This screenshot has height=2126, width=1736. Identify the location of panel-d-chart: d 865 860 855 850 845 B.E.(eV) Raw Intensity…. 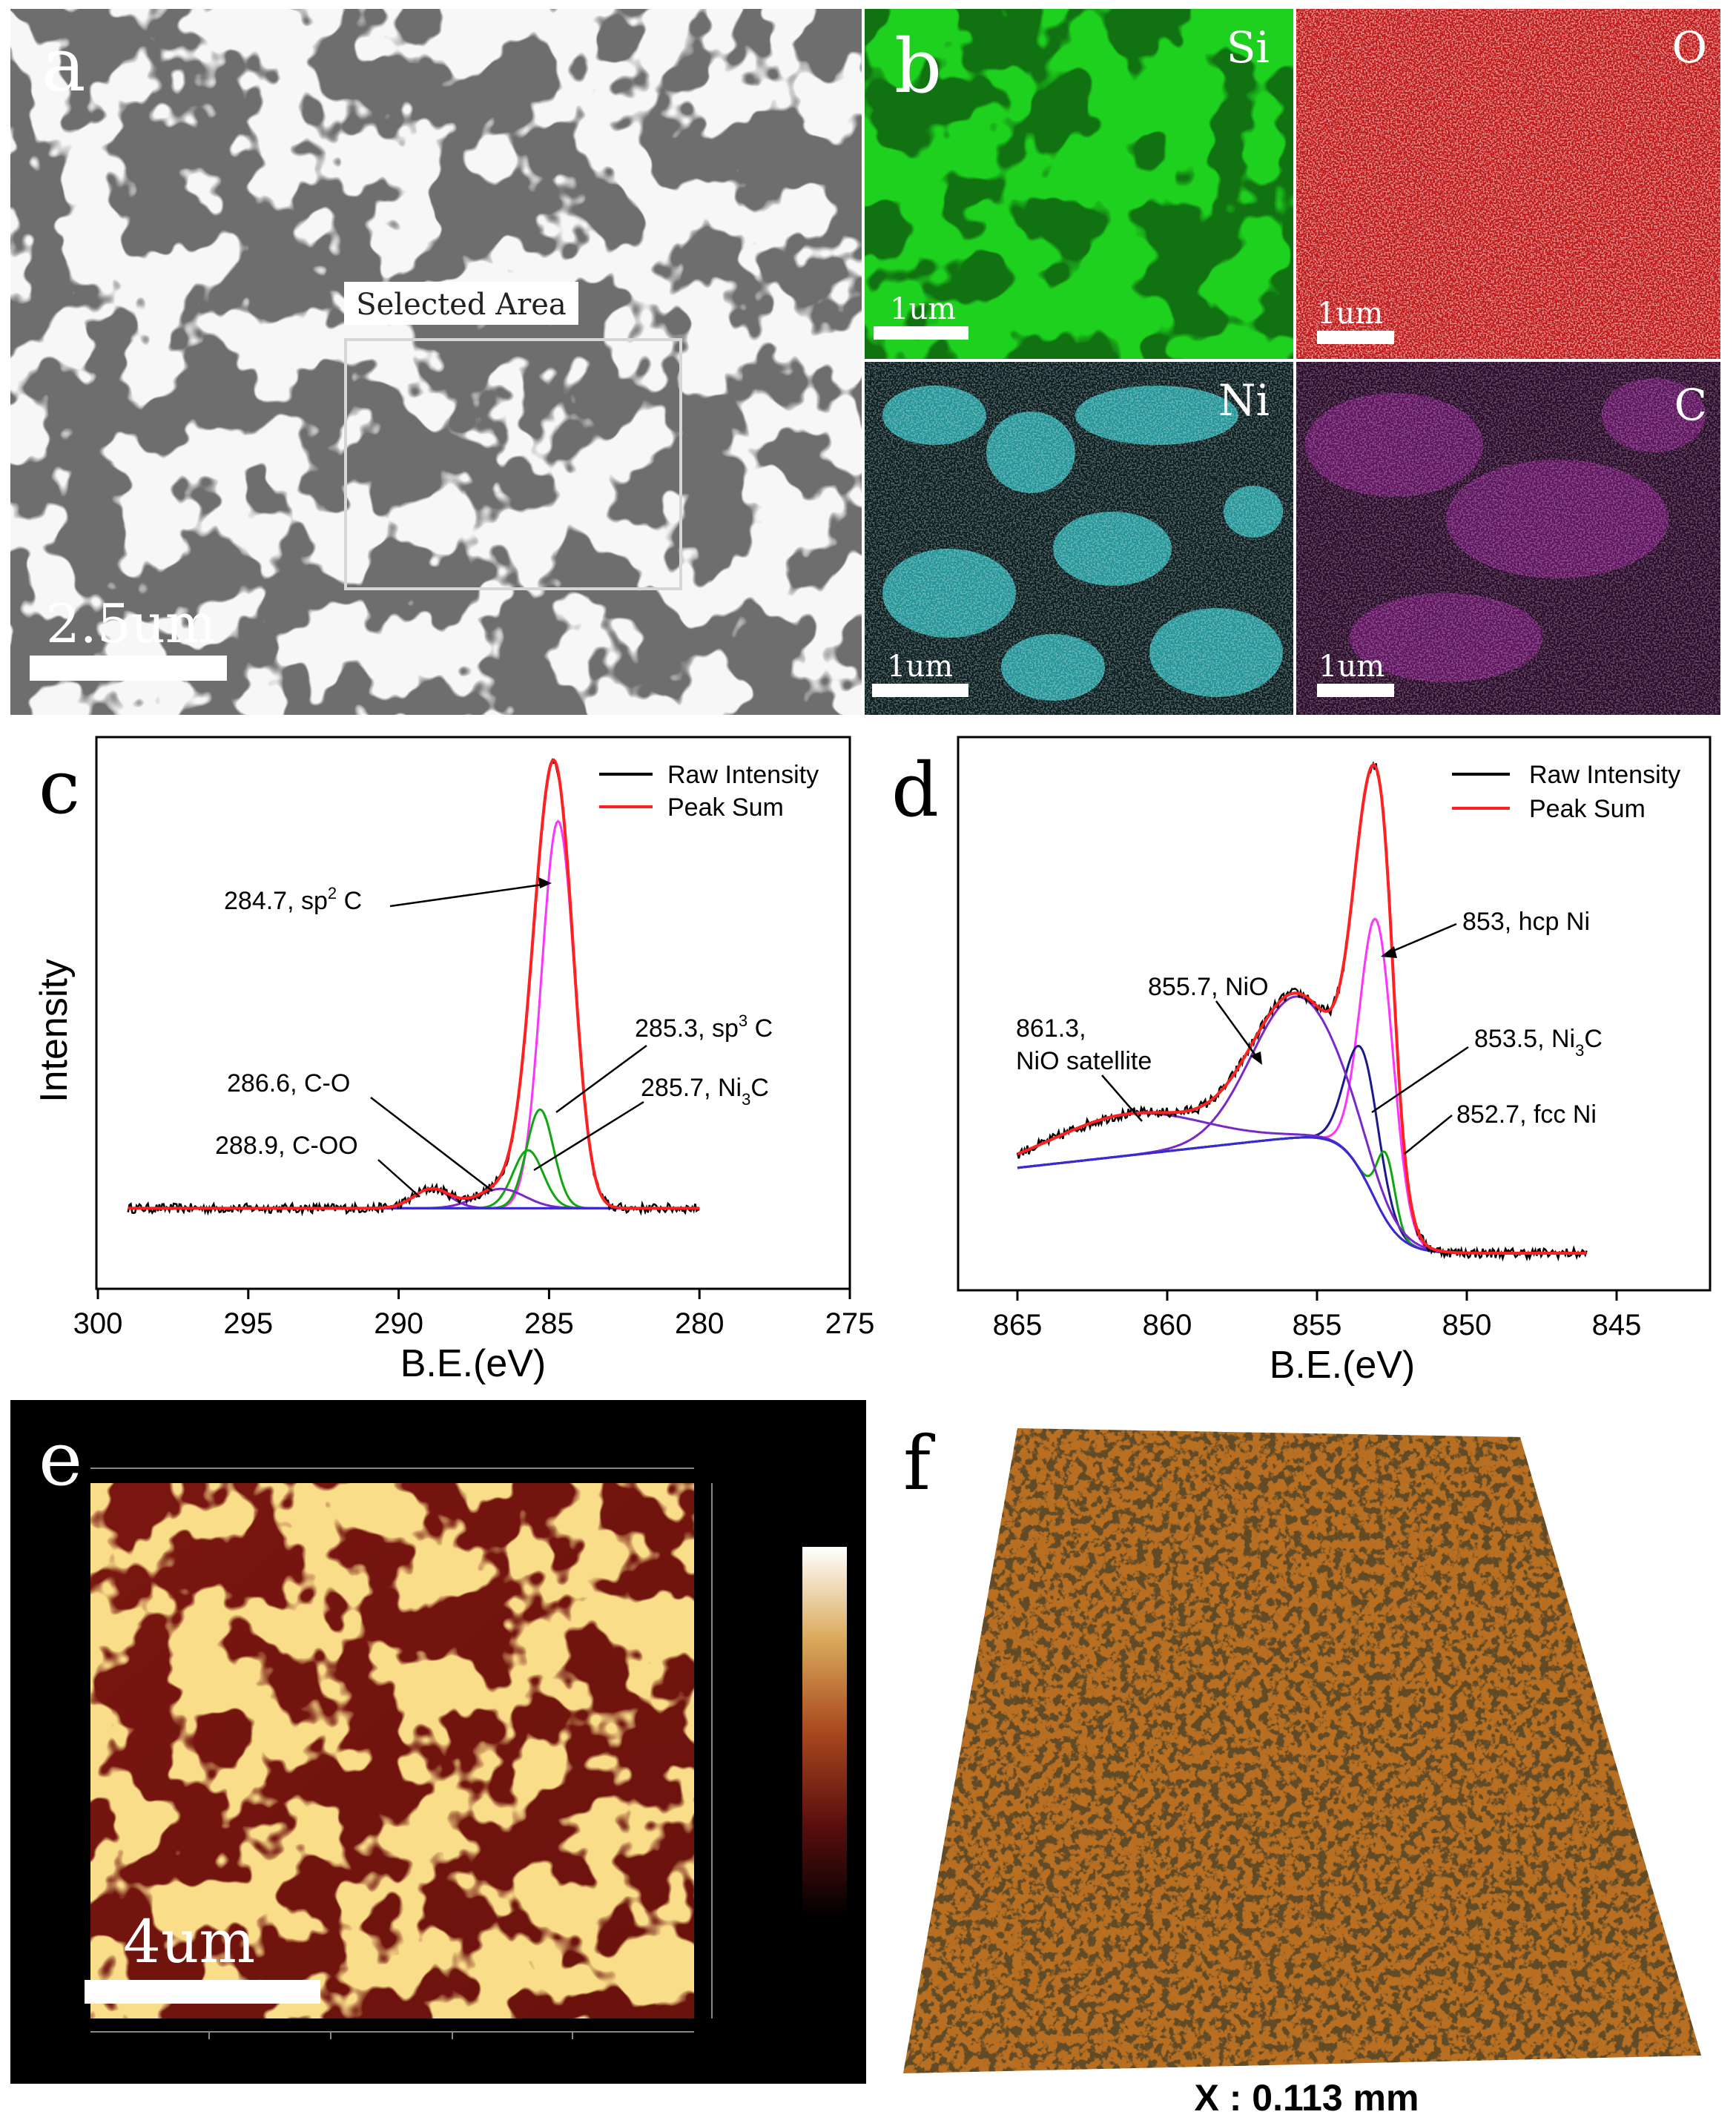
(1302, 1061).